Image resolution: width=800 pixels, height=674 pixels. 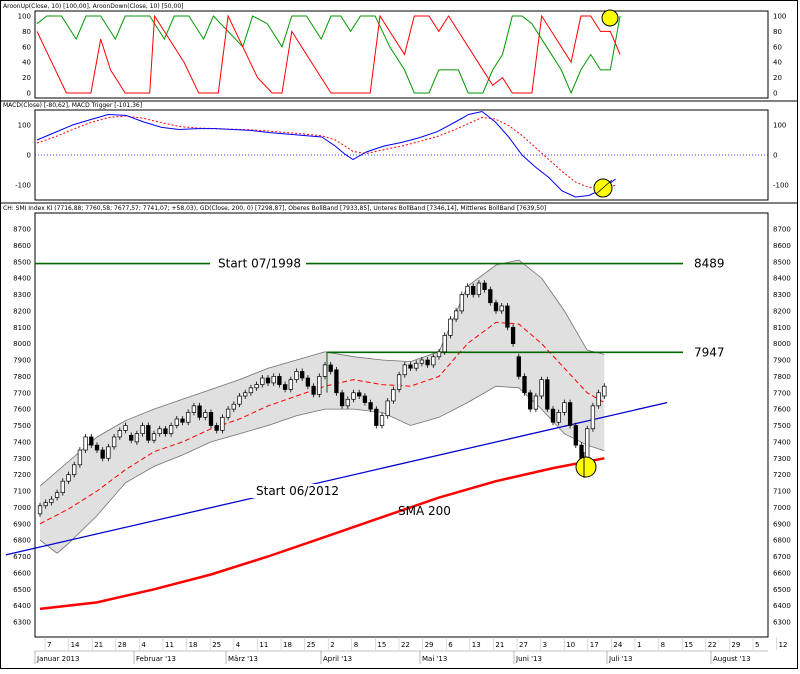 I want to click on price-ytick-right: 8400, so click(x=782, y=279).